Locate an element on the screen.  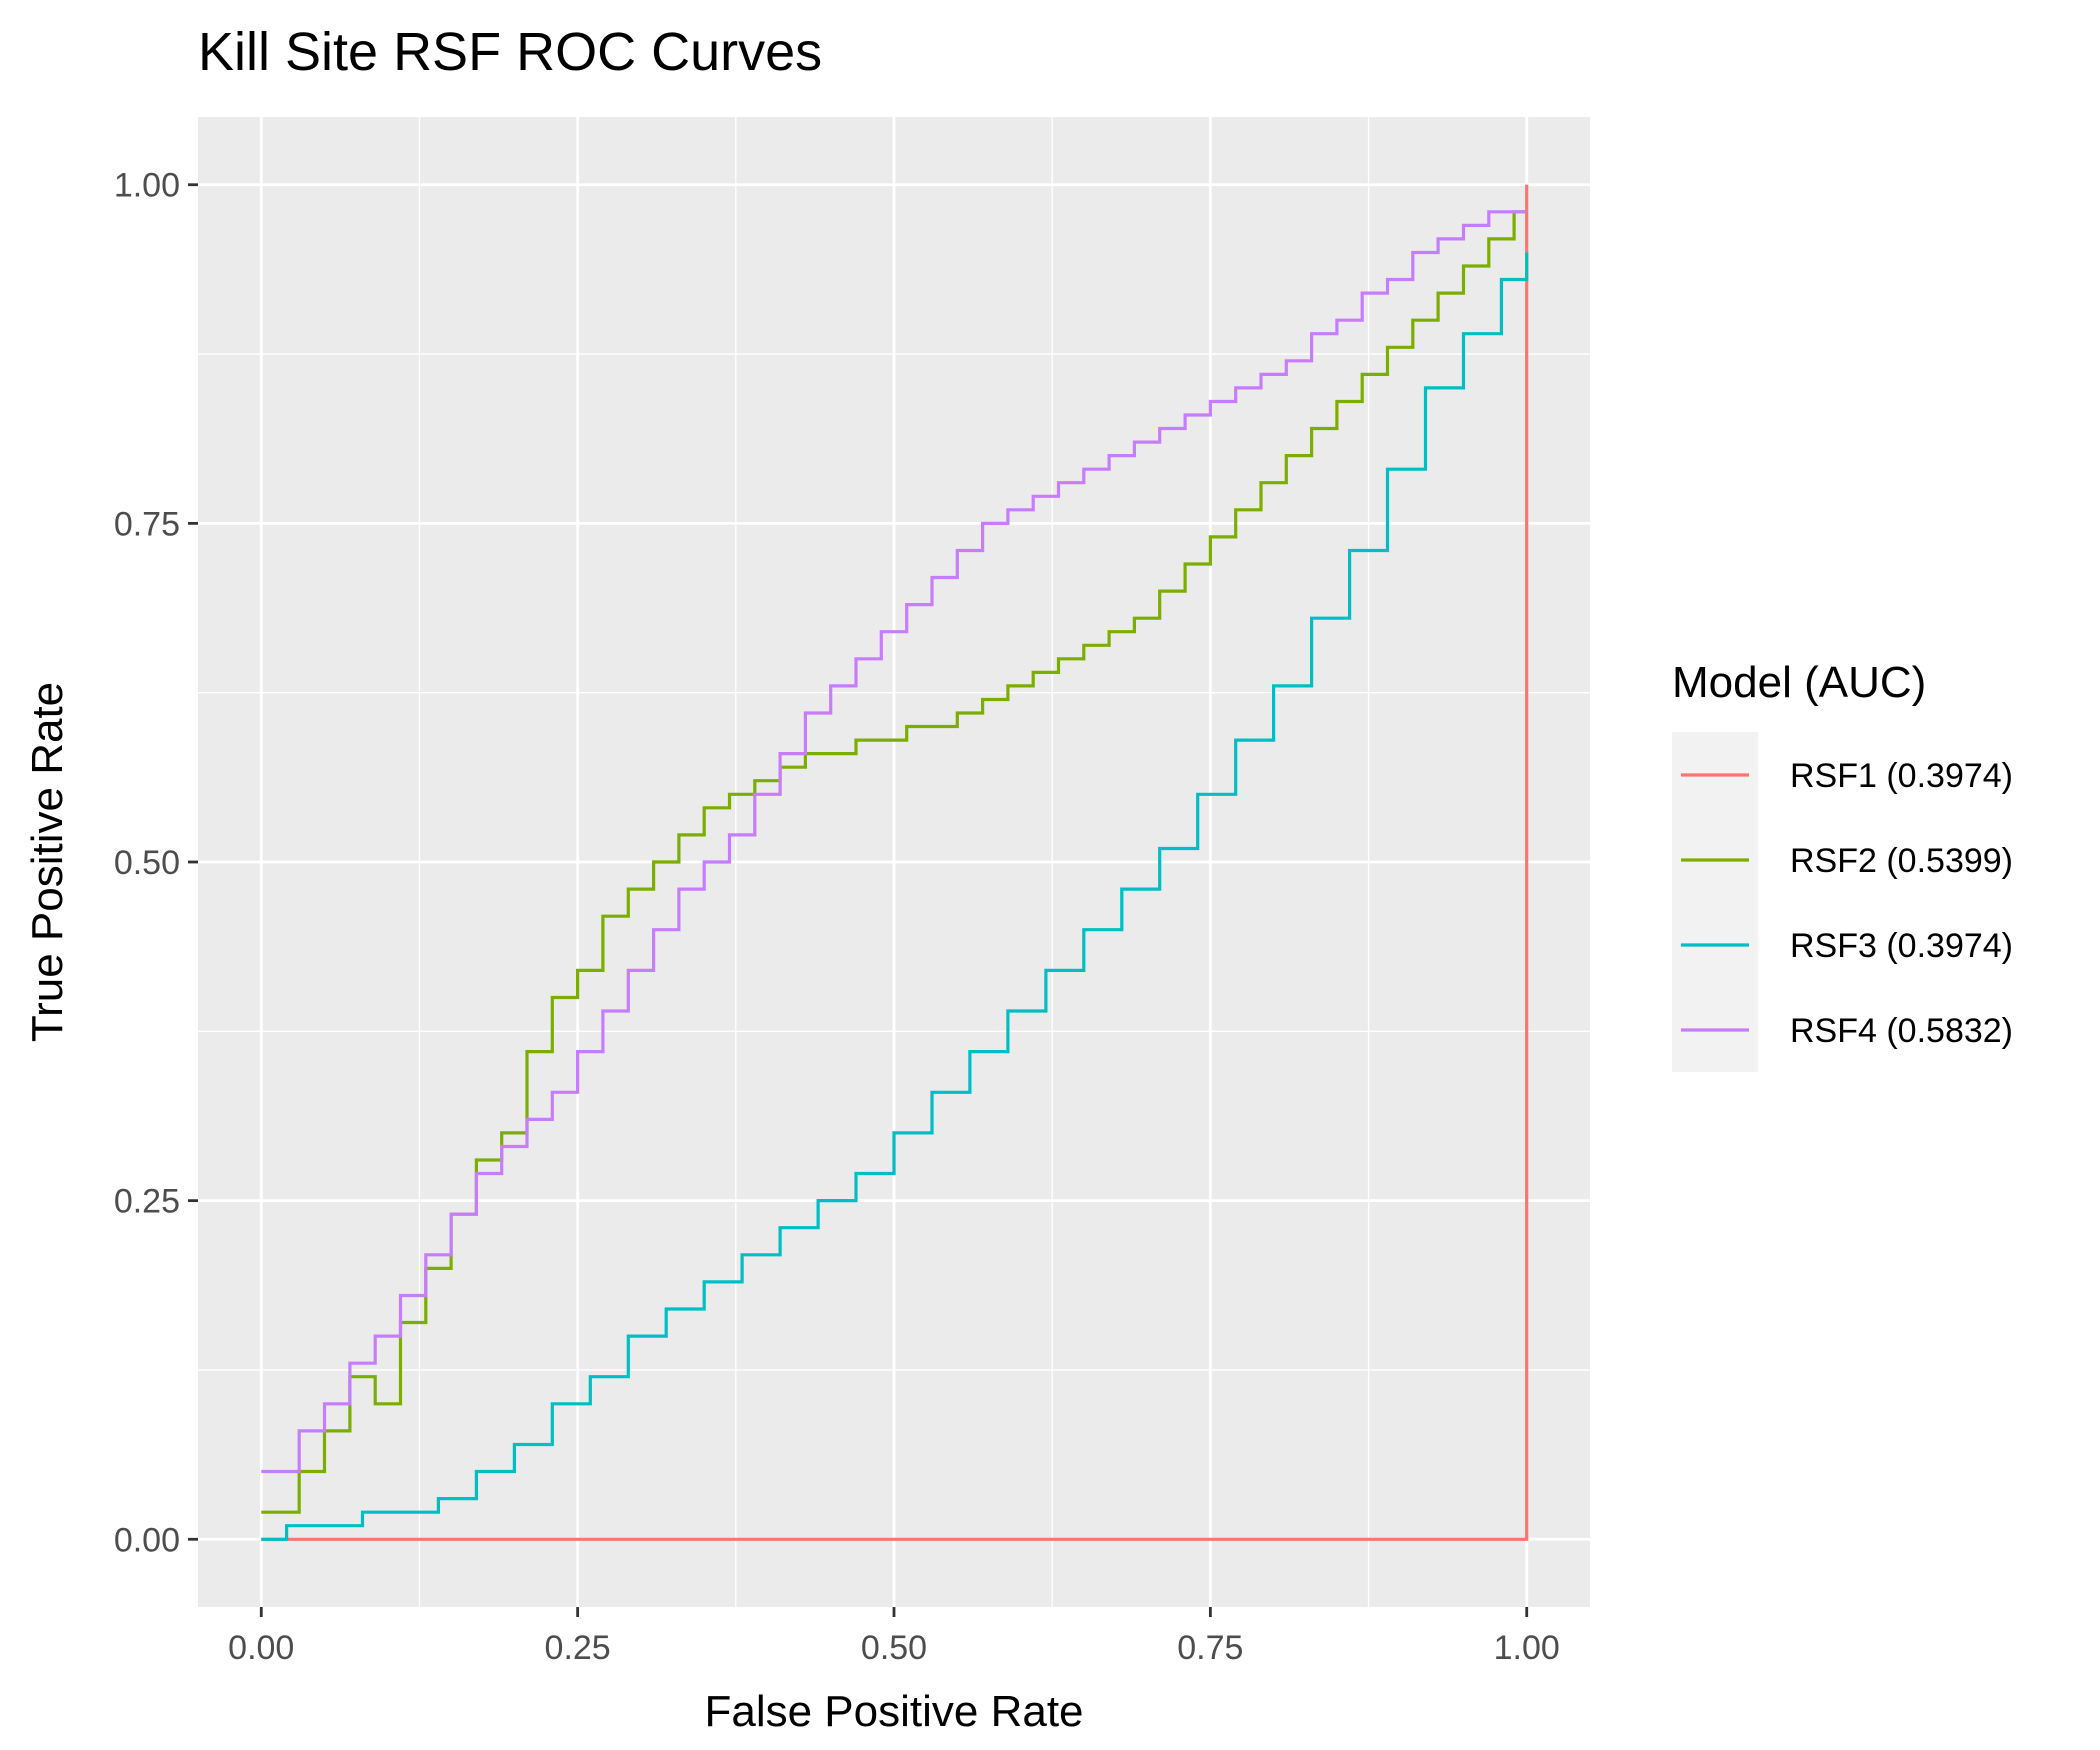
legend-label-2: RSF2 (0.5399) is located at coordinates (1901, 861).